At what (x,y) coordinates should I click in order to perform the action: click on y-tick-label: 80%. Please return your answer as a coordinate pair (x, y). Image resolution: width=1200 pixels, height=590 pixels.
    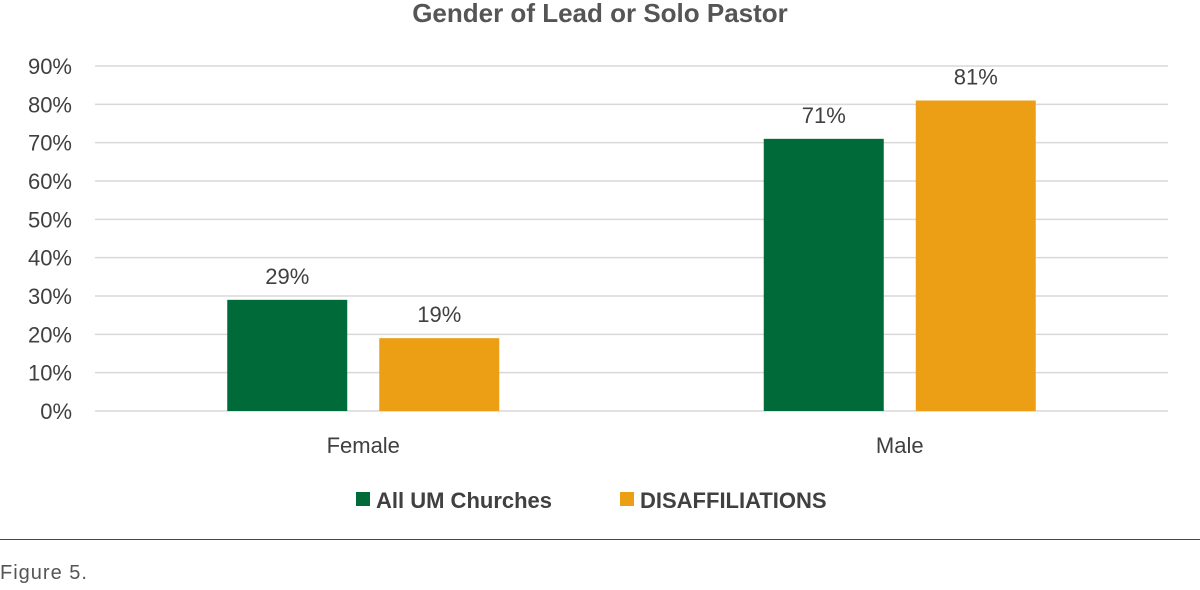
    Looking at the image, I should click on (50, 104).